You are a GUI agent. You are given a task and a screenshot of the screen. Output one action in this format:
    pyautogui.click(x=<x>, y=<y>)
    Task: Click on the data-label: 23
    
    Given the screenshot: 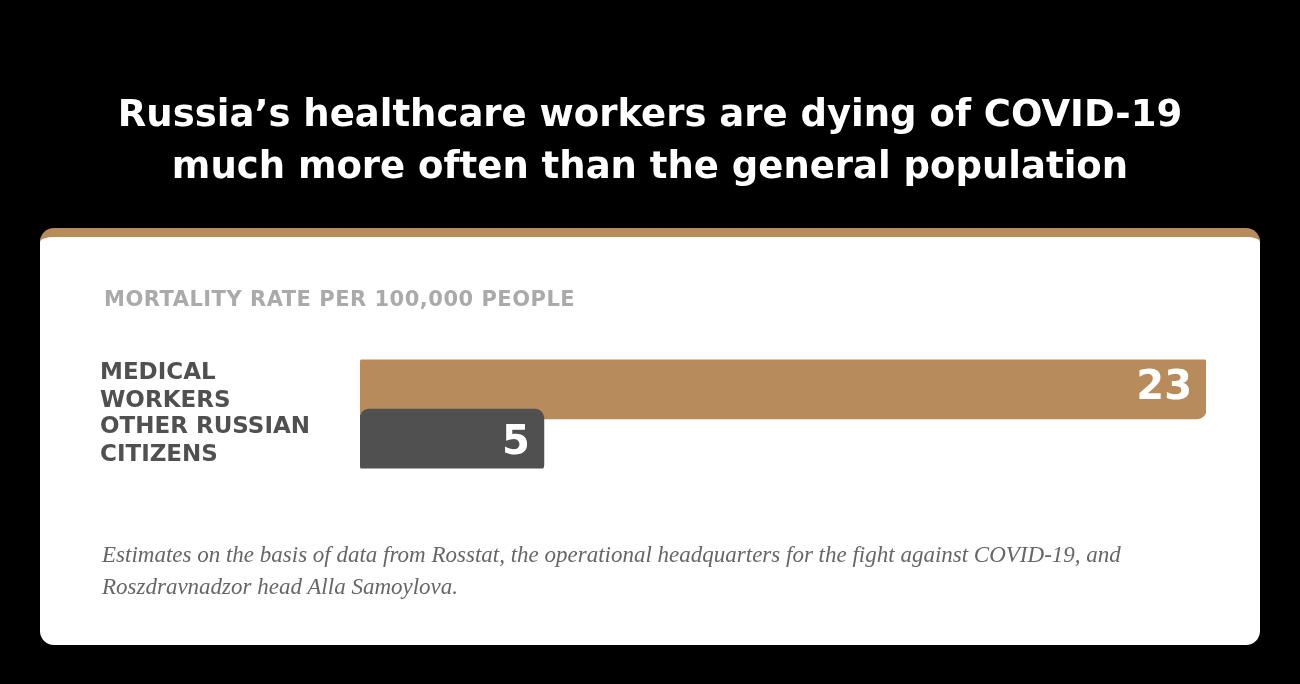 What is the action you would take?
    pyautogui.click(x=1164, y=385)
    